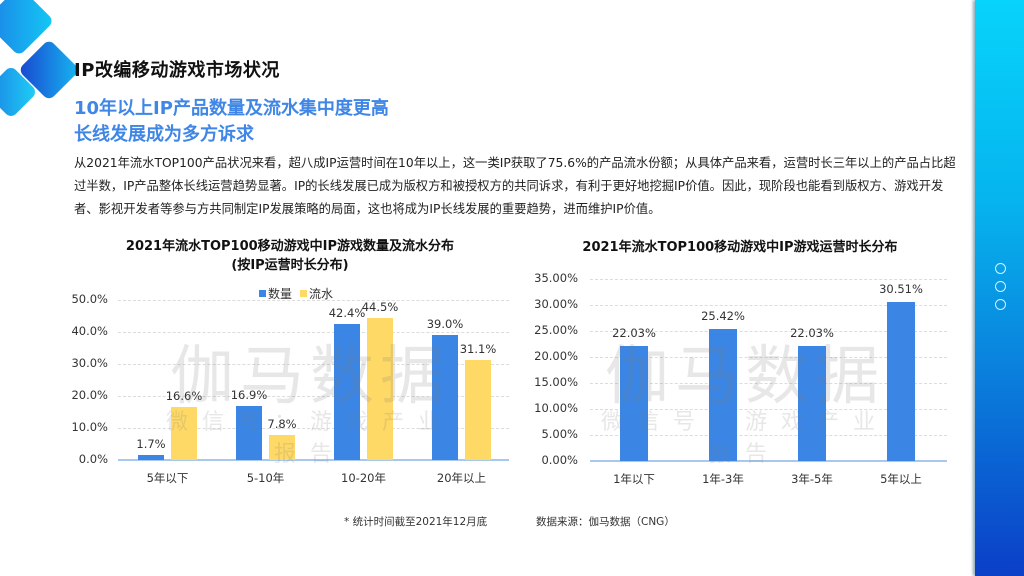 The height and width of the screenshot is (576, 1024). I want to click on y-tick-label: 30.00%, so click(556, 304).